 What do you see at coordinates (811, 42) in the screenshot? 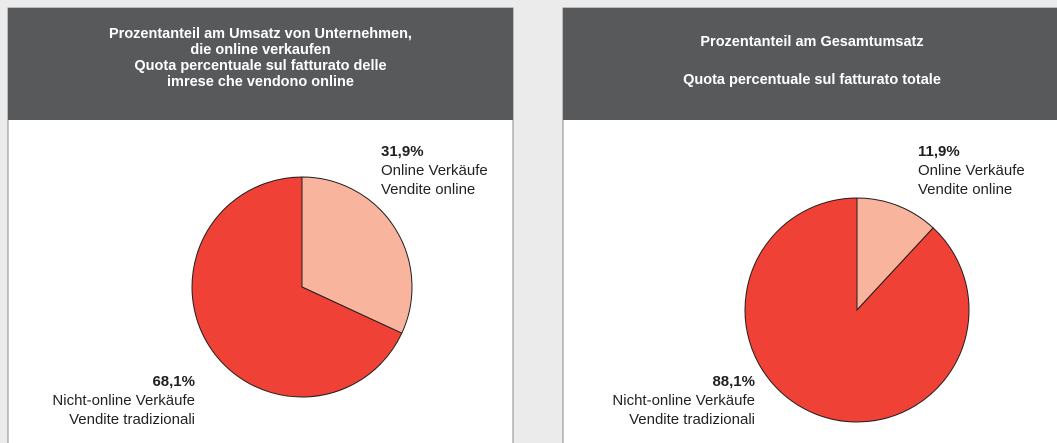
I see `chart-title: Prozentanteil am Gesamtumsatz` at bounding box center [811, 42].